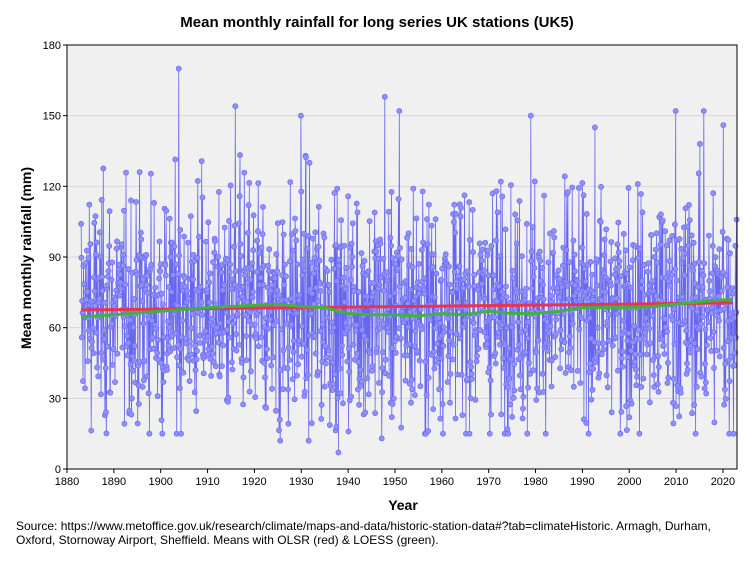 This screenshot has height=564, width=754. Describe the element at coordinates (301, 482) in the screenshot. I see `x-tick-label: 1930` at that location.